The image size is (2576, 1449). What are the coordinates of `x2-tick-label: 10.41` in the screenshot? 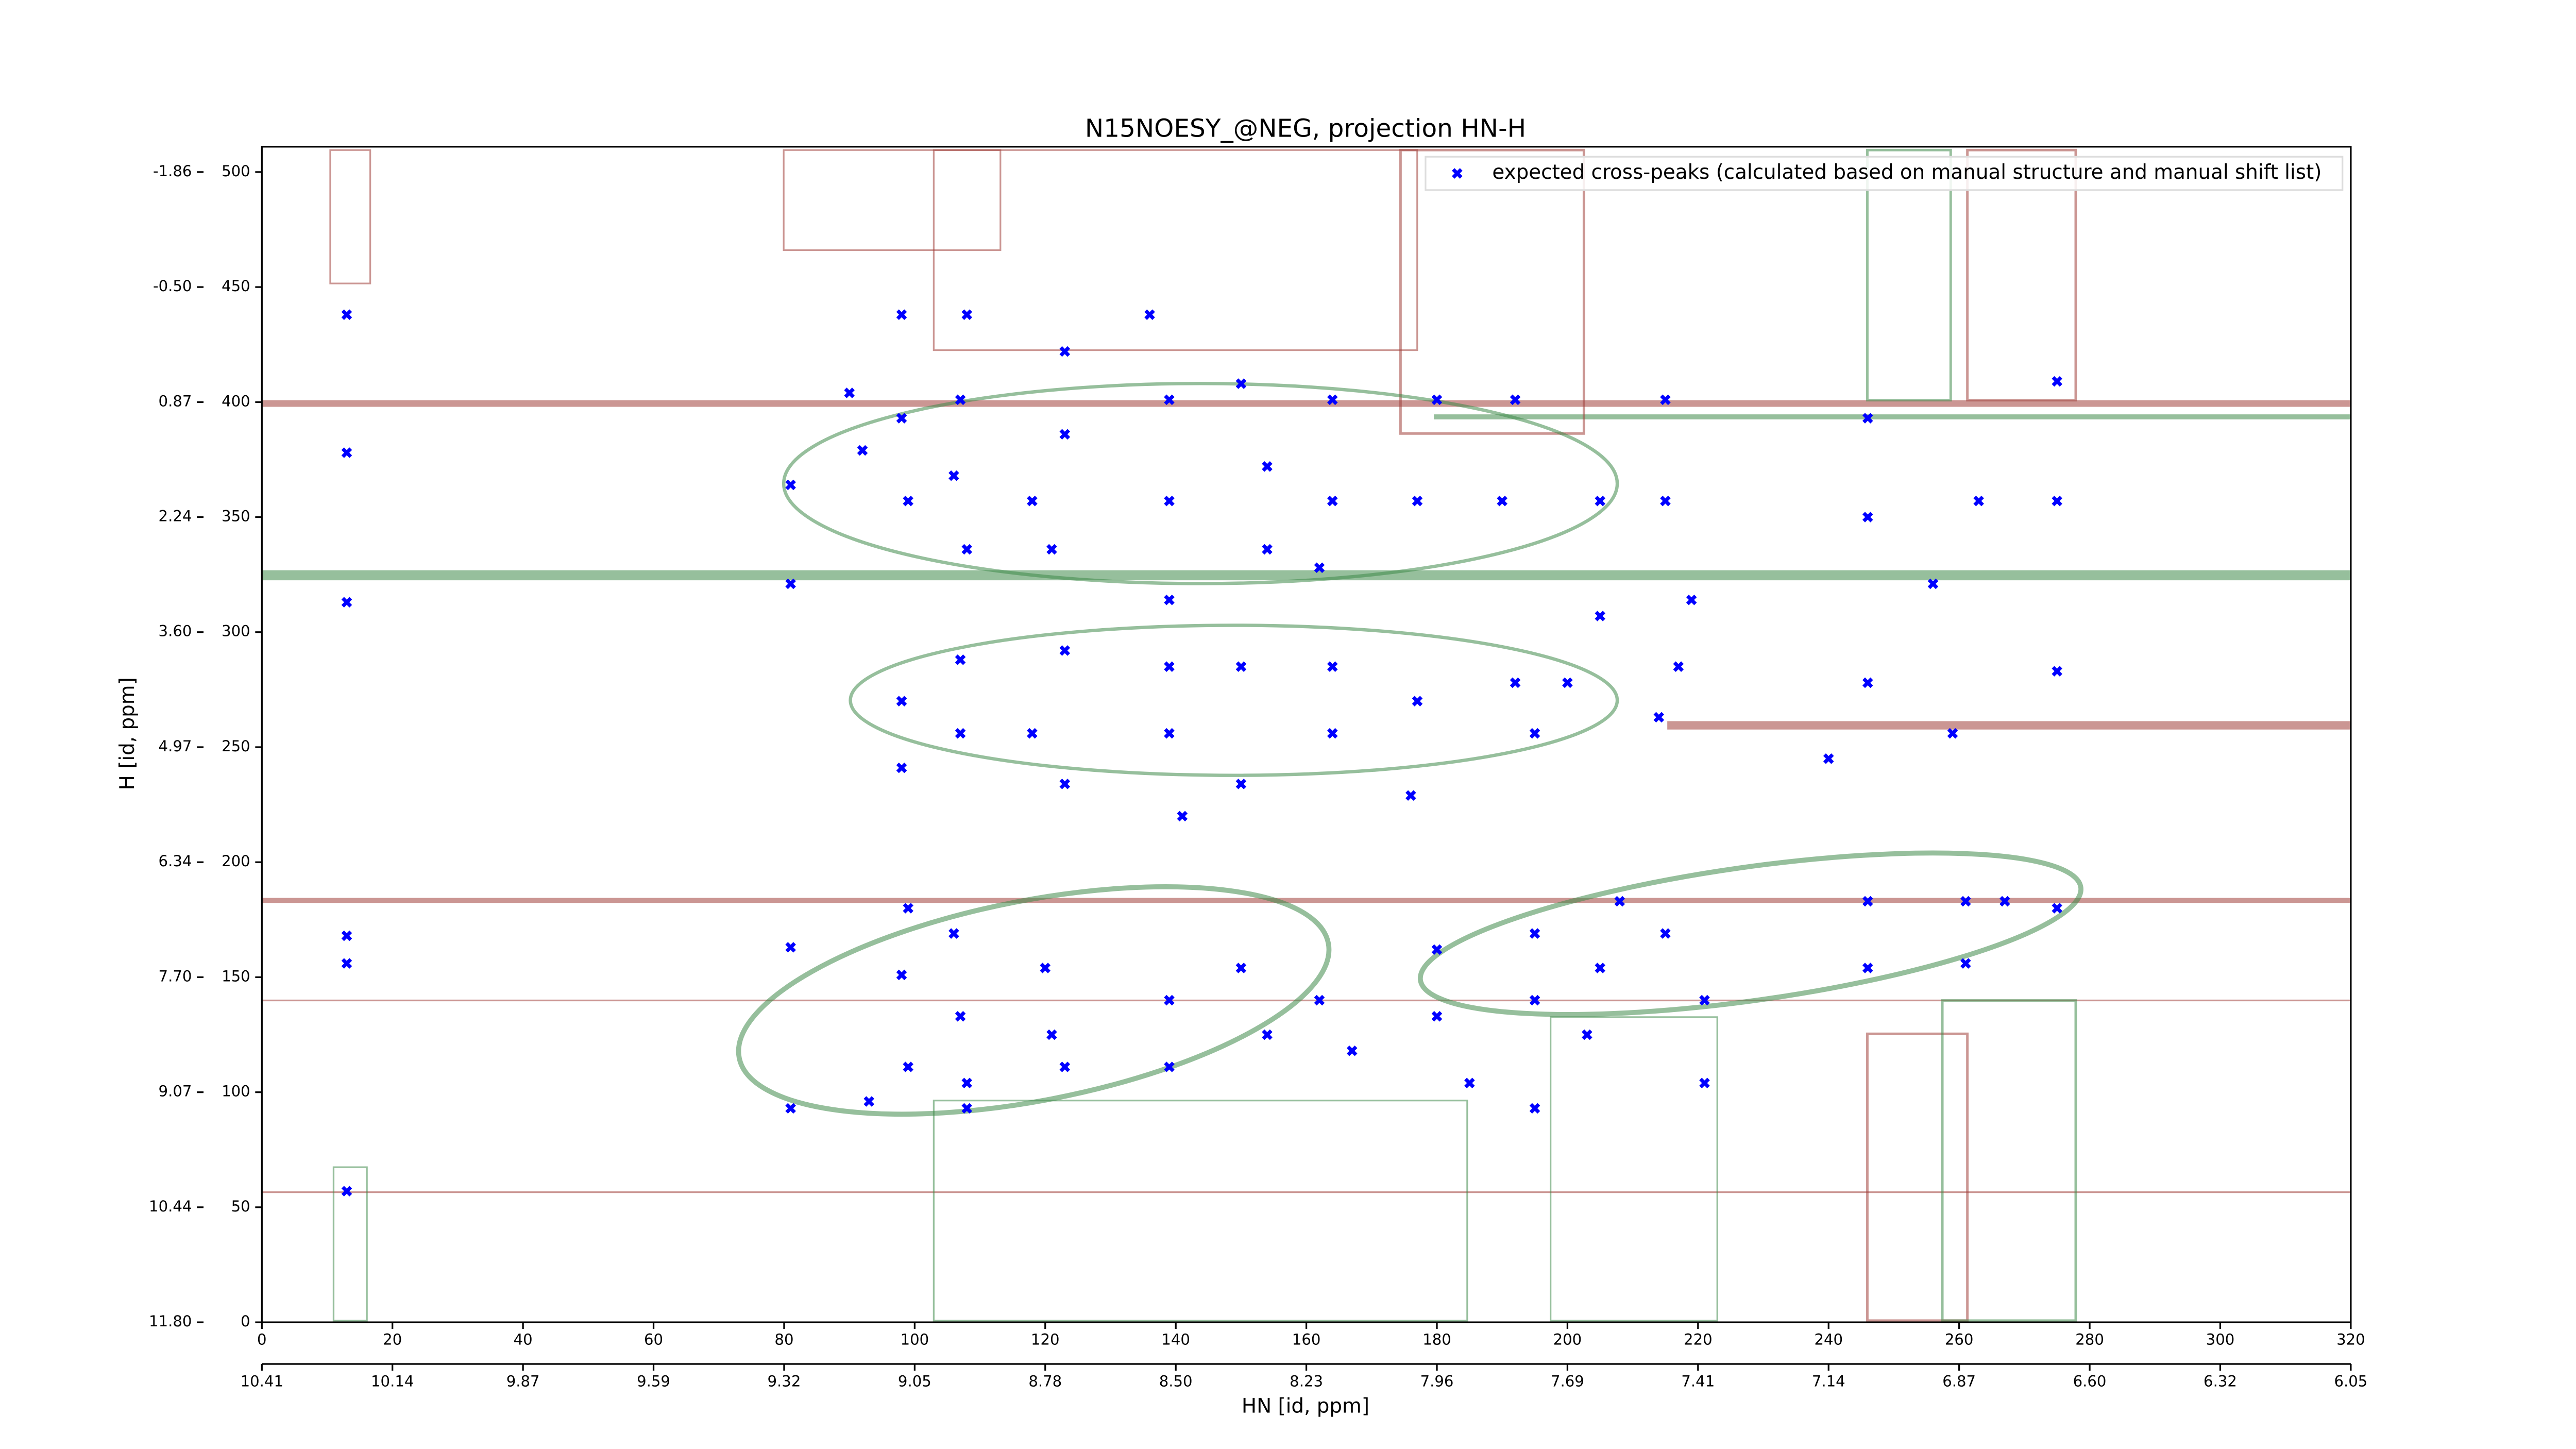 It's located at (262, 1381).